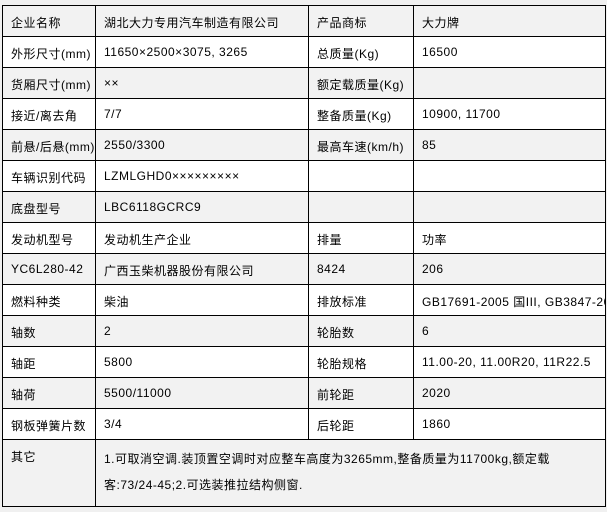 This screenshot has width=607, height=512. What do you see at coordinates (361, 114) in the screenshot?
I see `spec-label-cell: 整备质量(Kg)` at bounding box center [361, 114].